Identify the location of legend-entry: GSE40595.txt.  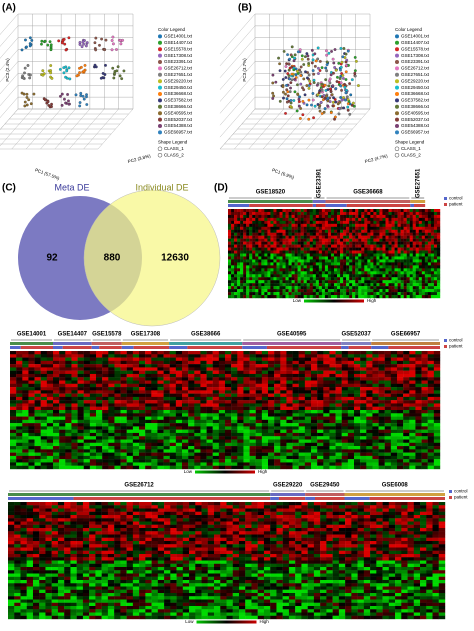
(415, 112).